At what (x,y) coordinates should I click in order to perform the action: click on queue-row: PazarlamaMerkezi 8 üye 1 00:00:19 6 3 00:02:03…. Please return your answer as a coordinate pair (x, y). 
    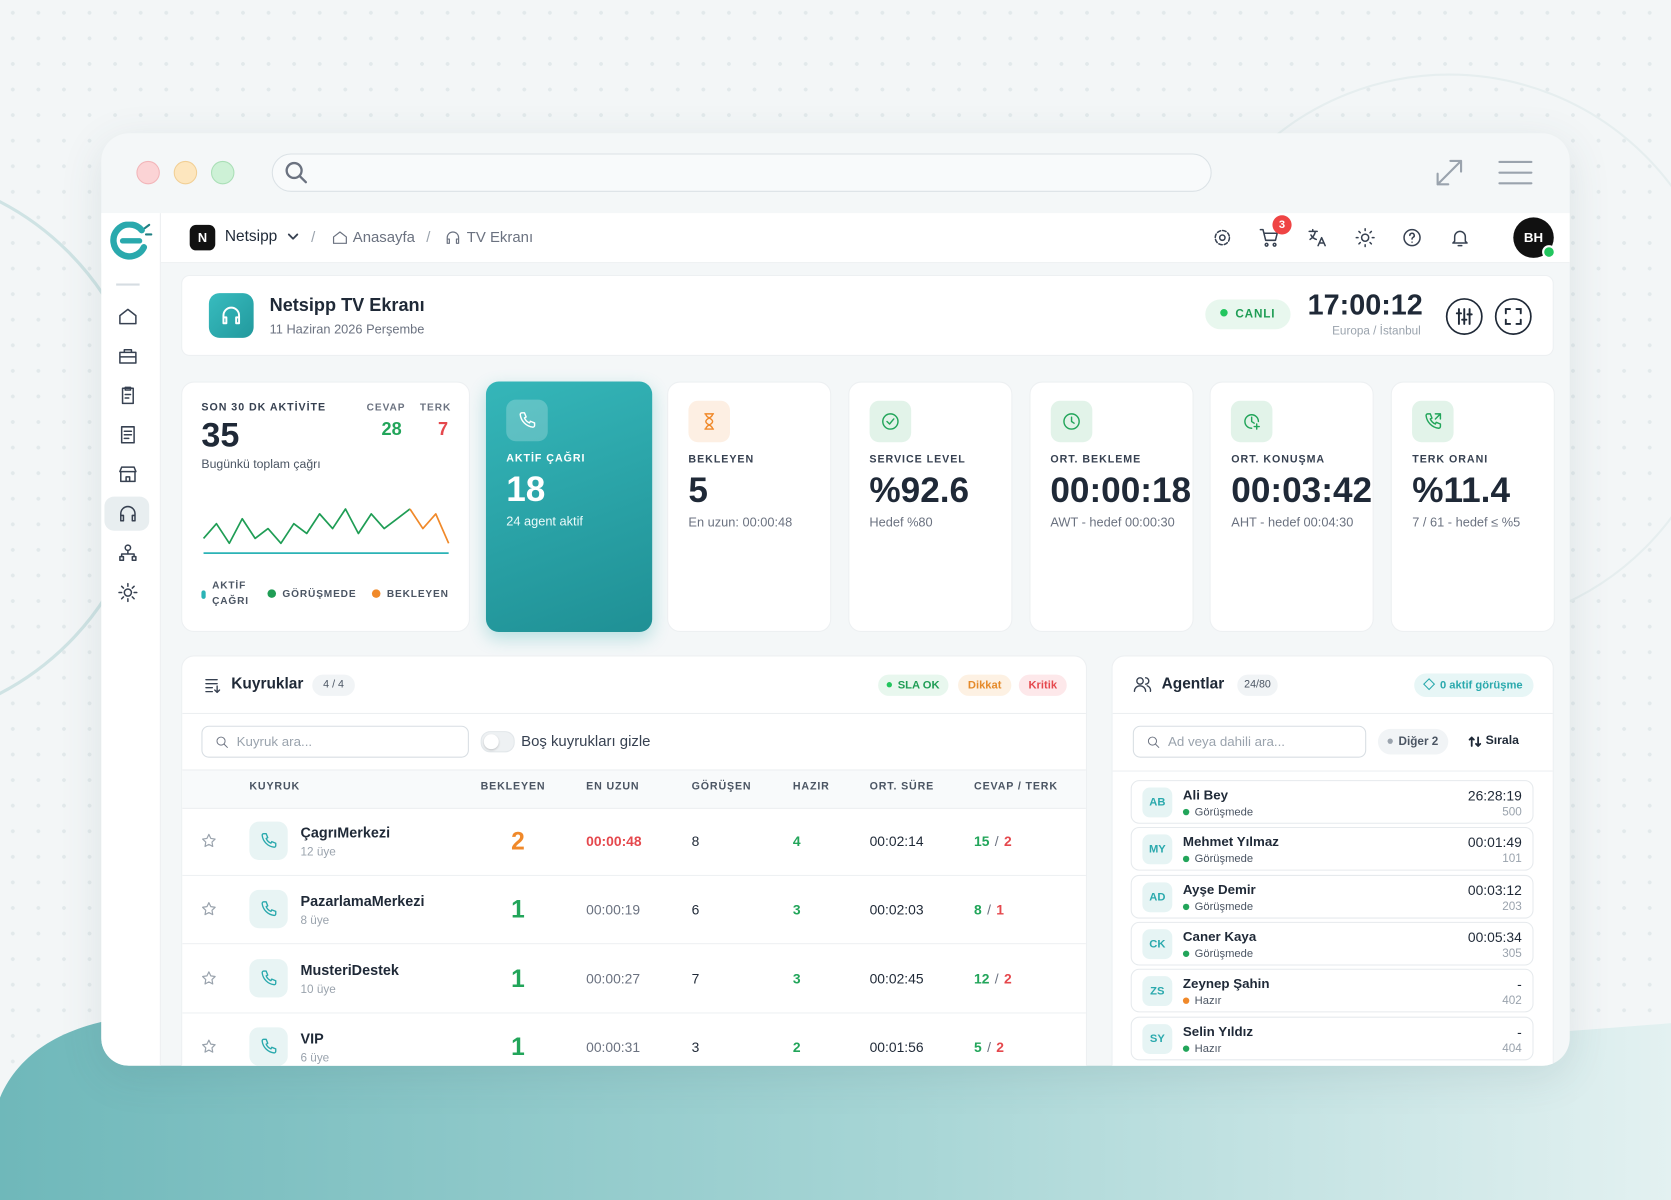
    Looking at the image, I should click on (634, 910).